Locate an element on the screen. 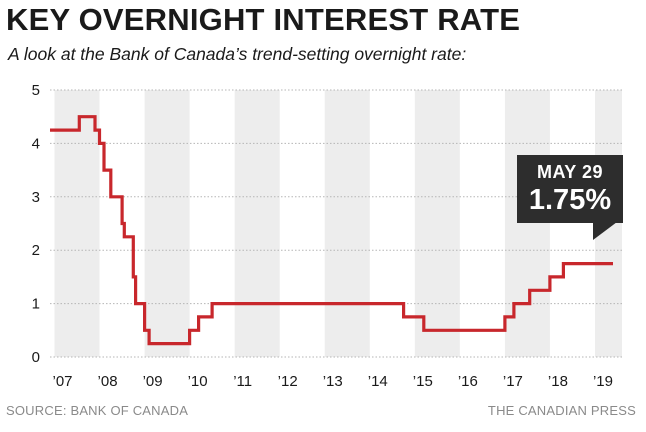 The image size is (646, 432). x-tick-label: ’13 is located at coordinates (333, 381).